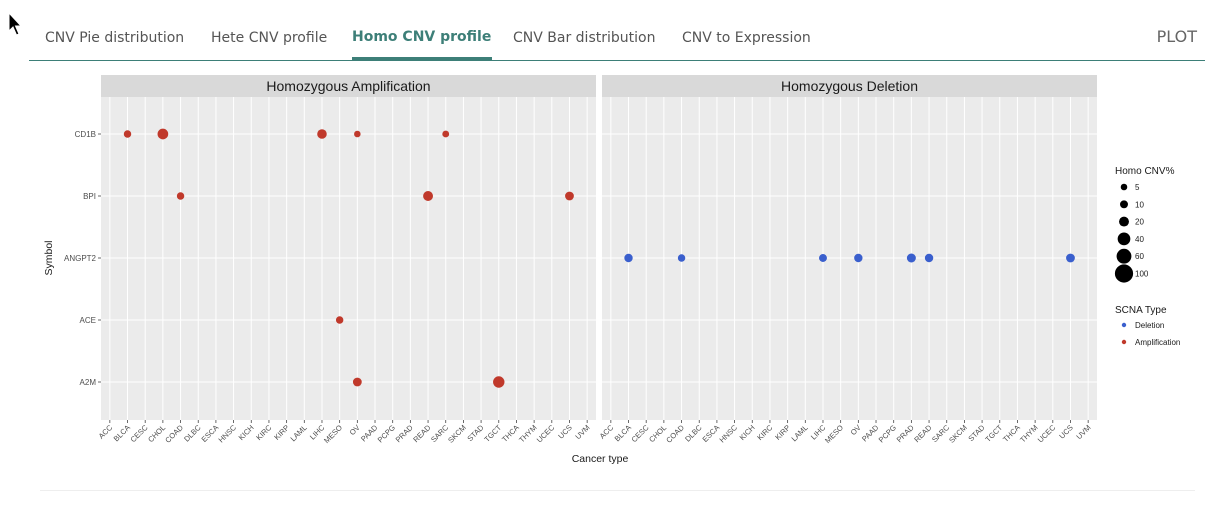 This screenshot has width=1213, height=511. I want to click on facet-title: Homozygous Deletion, so click(849, 86).